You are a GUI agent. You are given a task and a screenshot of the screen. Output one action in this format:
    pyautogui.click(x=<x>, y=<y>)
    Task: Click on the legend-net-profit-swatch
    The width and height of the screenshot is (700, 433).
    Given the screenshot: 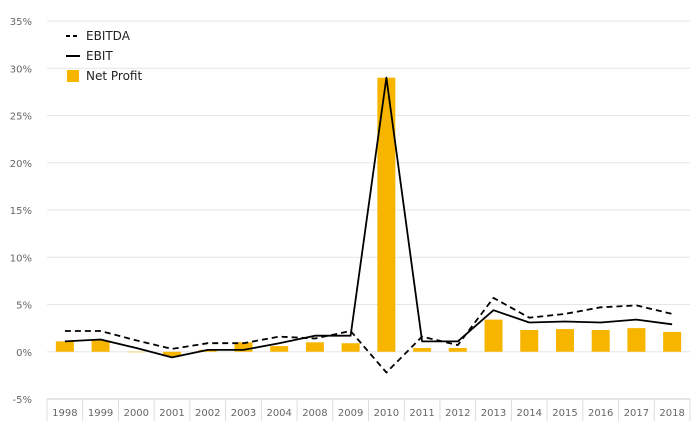 What is the action you would take?
    pyautogui.click(x=73, y=76)
    